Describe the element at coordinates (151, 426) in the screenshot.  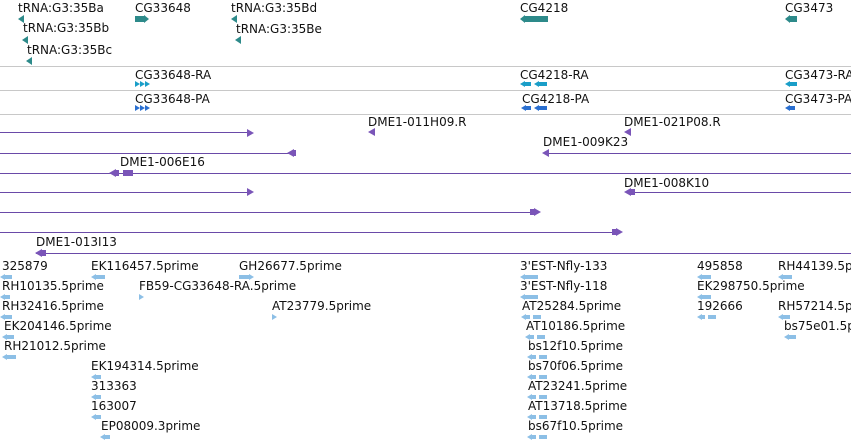
I see `est-label: EP08009.3prime` at that location.